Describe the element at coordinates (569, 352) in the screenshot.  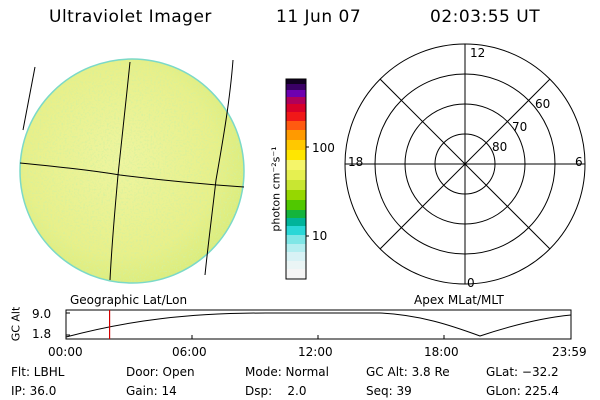
I see `alt-xtick-2359: 23:59` at that location.